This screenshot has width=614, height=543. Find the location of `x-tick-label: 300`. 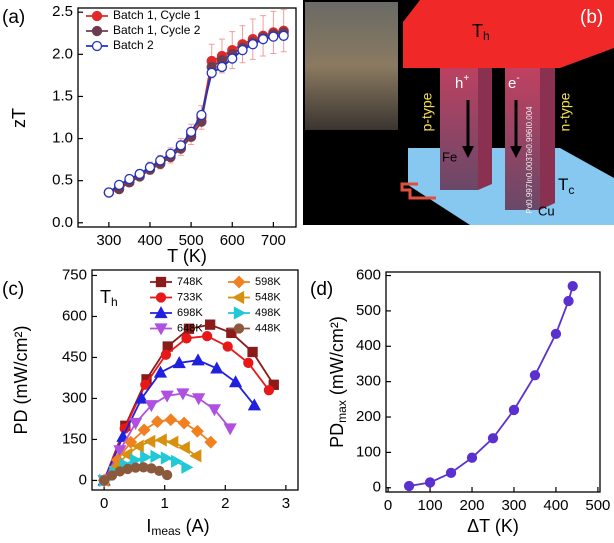

x-tick-label: 300 is located at coordinates (513, 505).